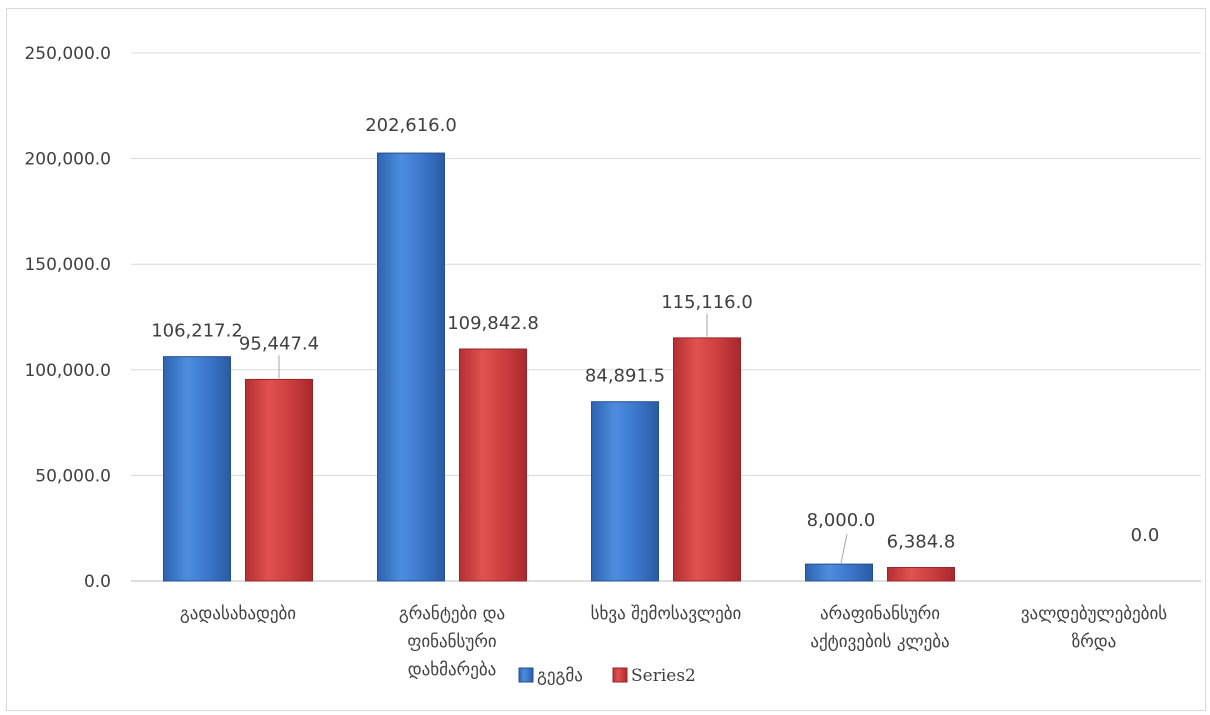  I want to click on x-category-label: ფინანსური, so click(451, 642).